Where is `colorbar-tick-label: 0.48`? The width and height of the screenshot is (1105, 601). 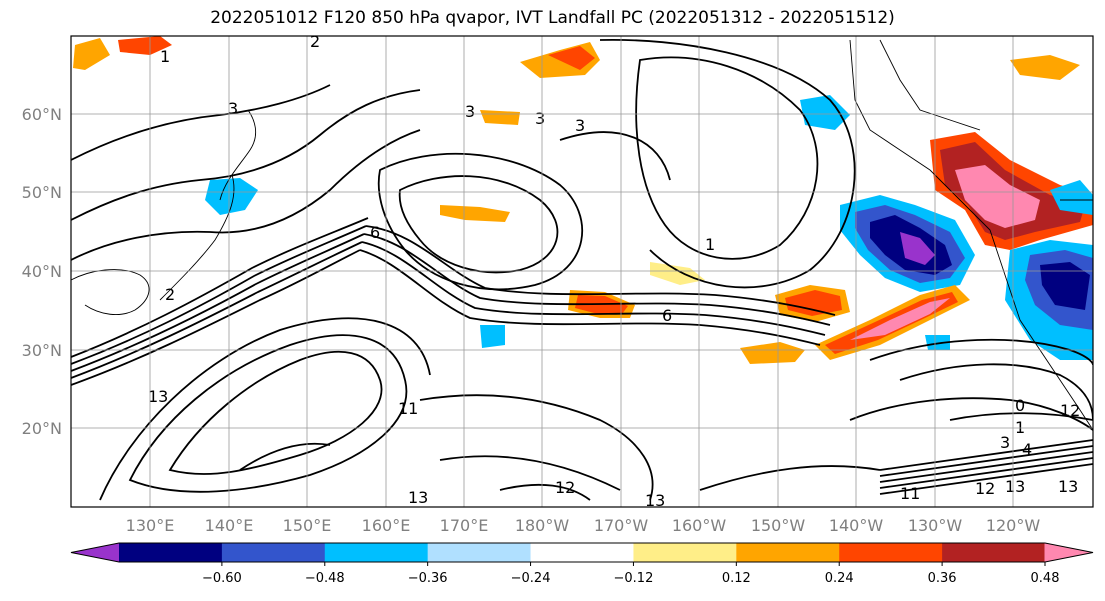 colorbar-tick-label: 0.48 is located at coordinates (1045, 578).